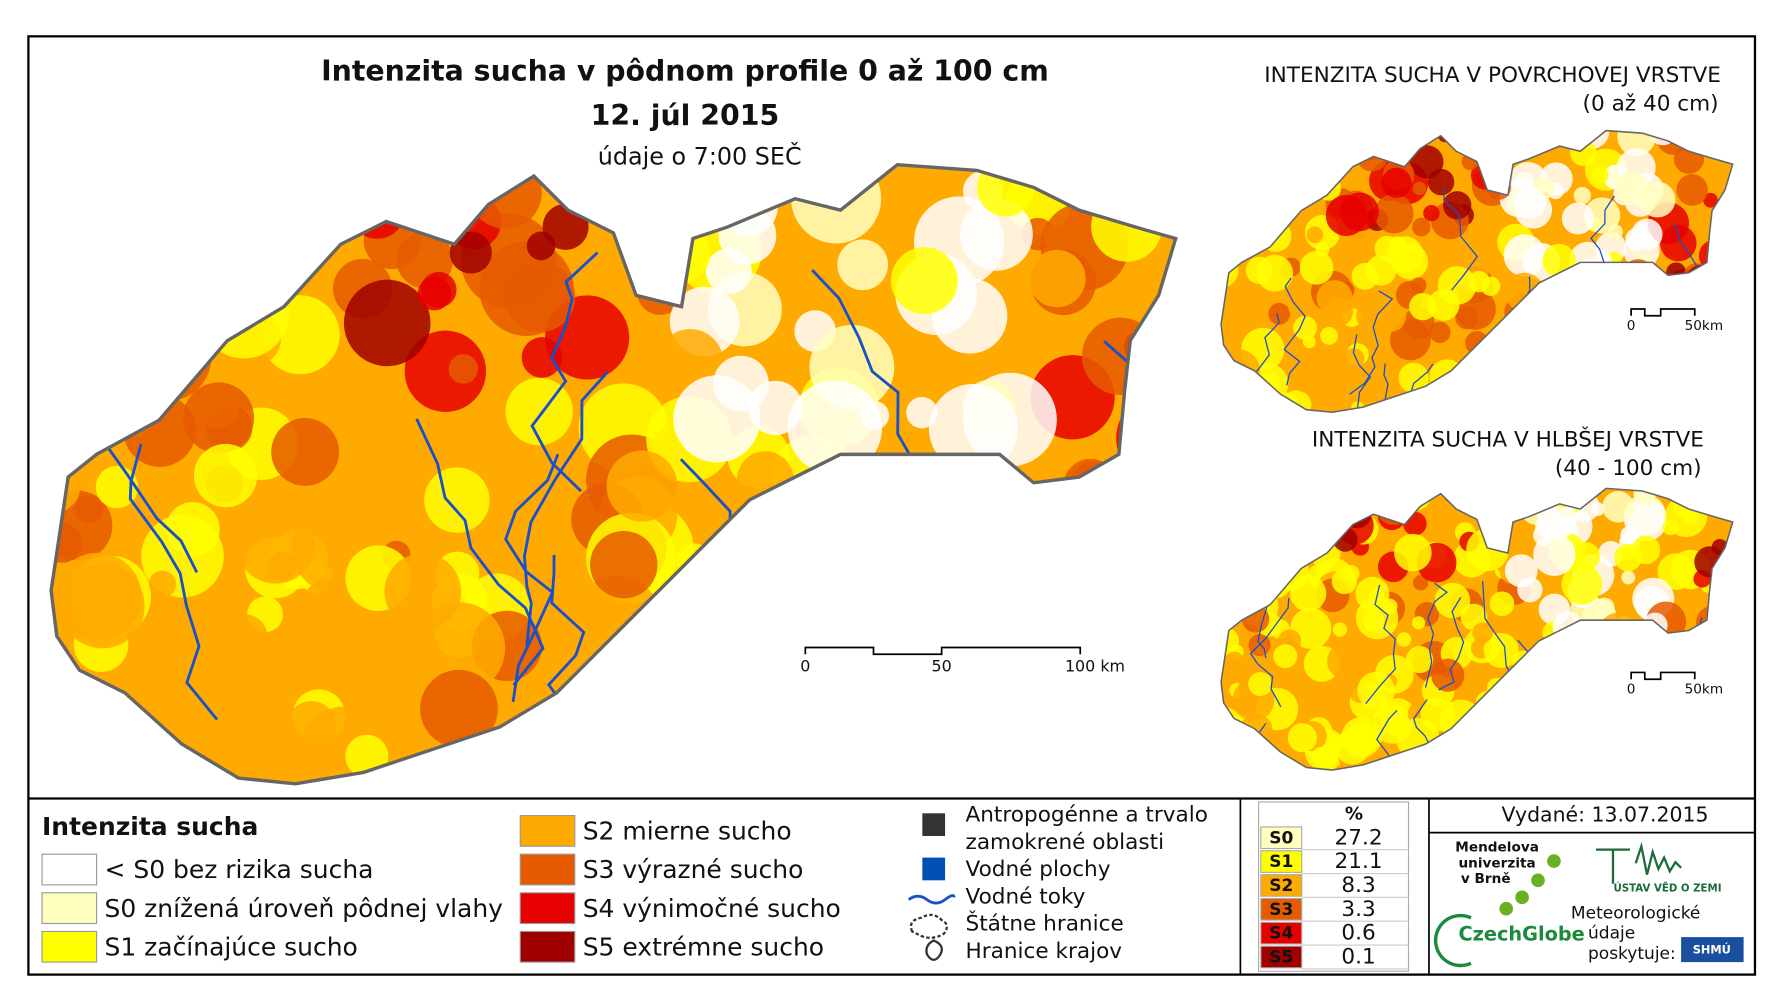 This screenshot has width=1772, height=1003. Describe the element at coordinates (1486, 879) in the screenshot. I see `logo-text: v Brně` at that location.